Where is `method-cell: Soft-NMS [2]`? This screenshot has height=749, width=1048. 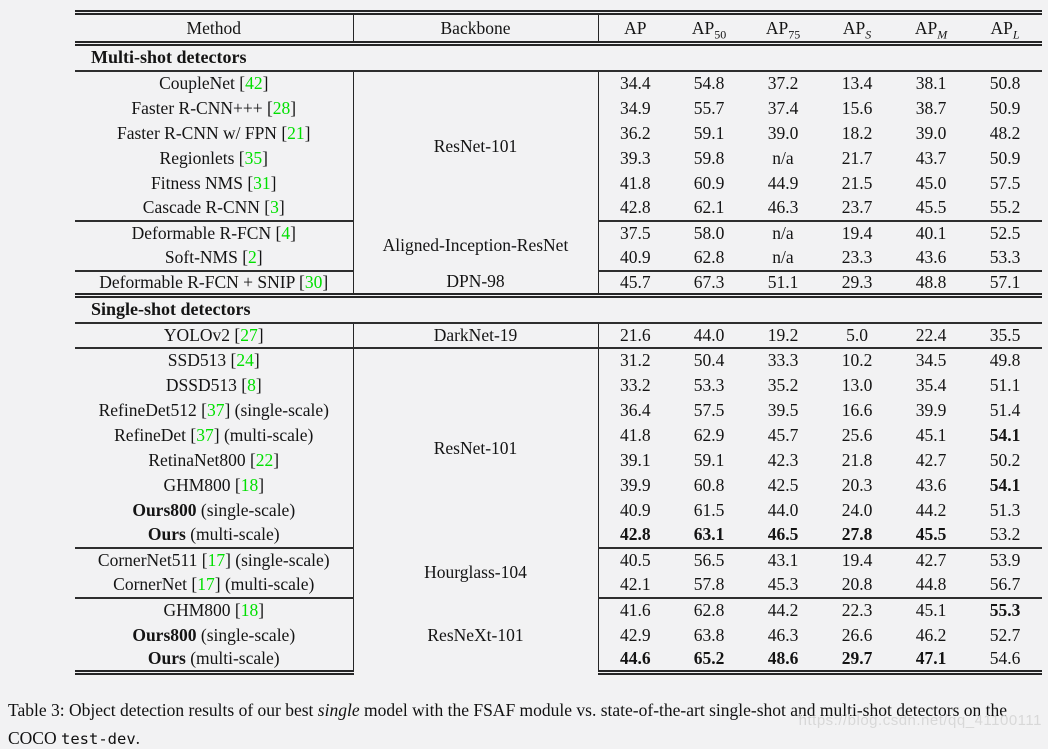 method-cell: Soft-NMS [2] is located at coordinates (214, 258).